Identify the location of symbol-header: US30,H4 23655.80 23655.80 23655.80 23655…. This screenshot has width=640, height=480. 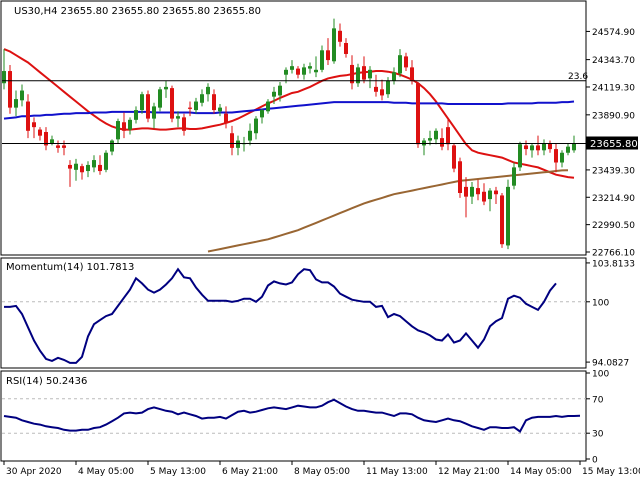
(137, 11).